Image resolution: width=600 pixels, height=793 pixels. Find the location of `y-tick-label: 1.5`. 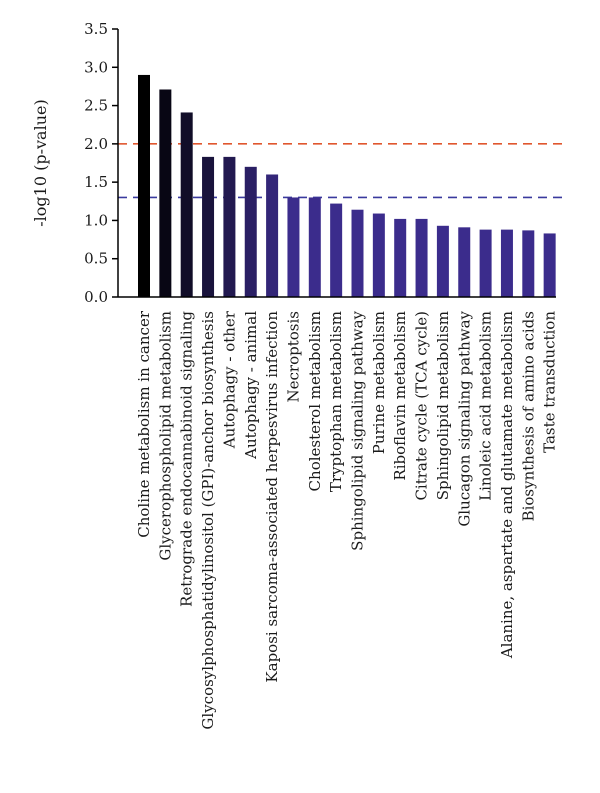

y-tick-label: 1.5 is located at coordinates (96, 182).